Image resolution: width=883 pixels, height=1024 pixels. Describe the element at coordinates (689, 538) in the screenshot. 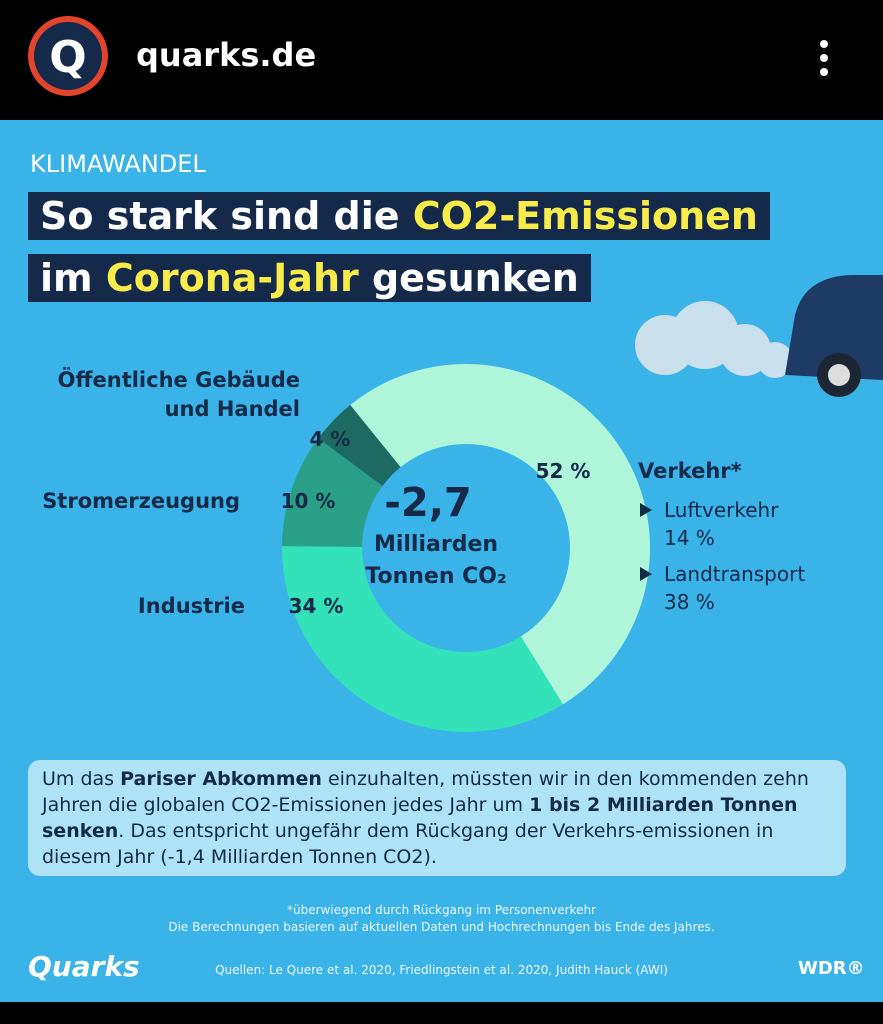

I see `breakdown-value: 14 %` at that location.